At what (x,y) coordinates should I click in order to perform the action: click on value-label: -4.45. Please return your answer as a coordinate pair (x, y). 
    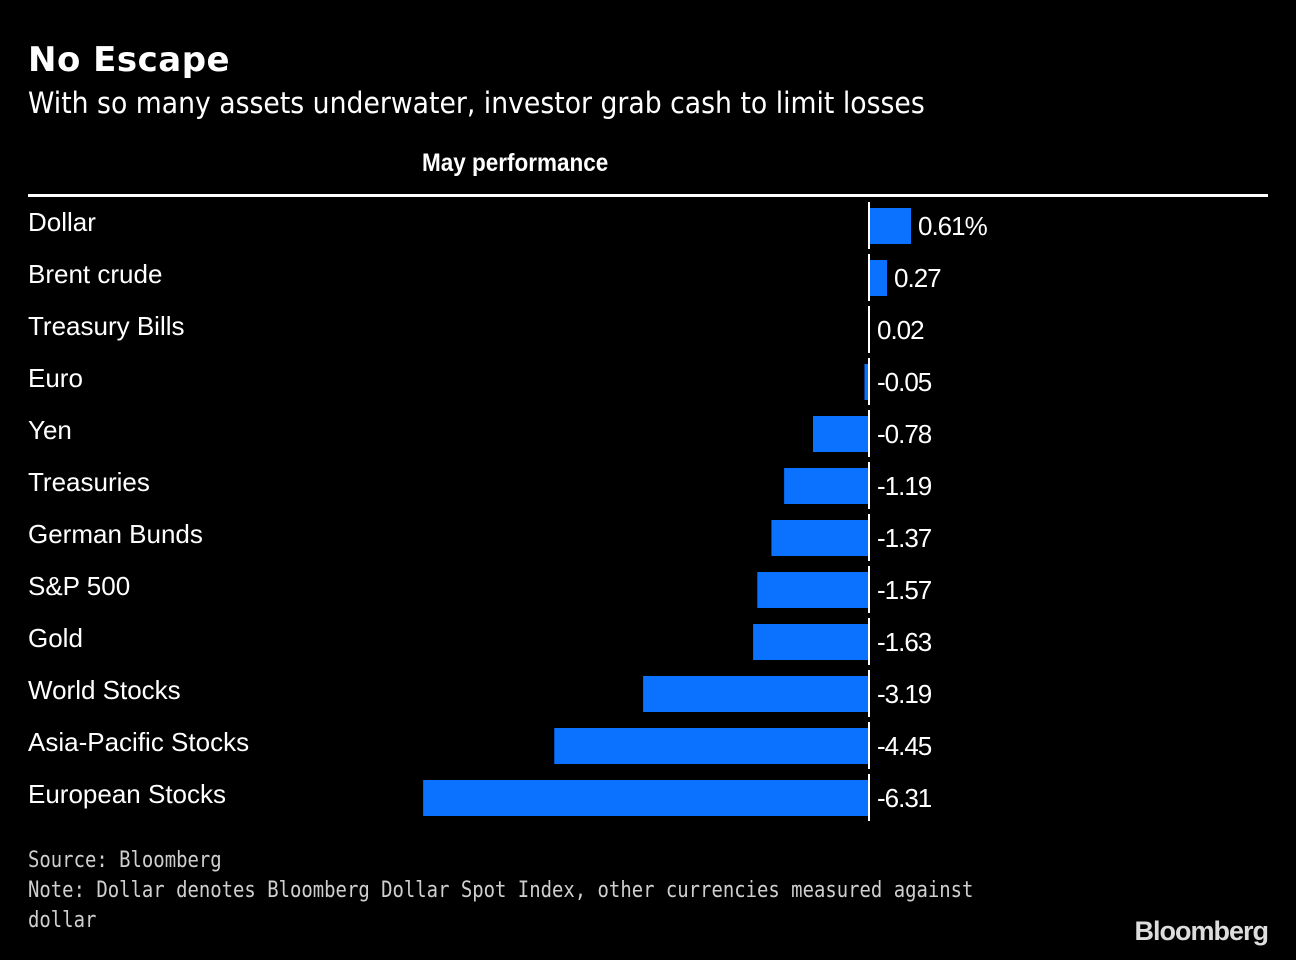
    Looking at the image, I should click on (904, 746).